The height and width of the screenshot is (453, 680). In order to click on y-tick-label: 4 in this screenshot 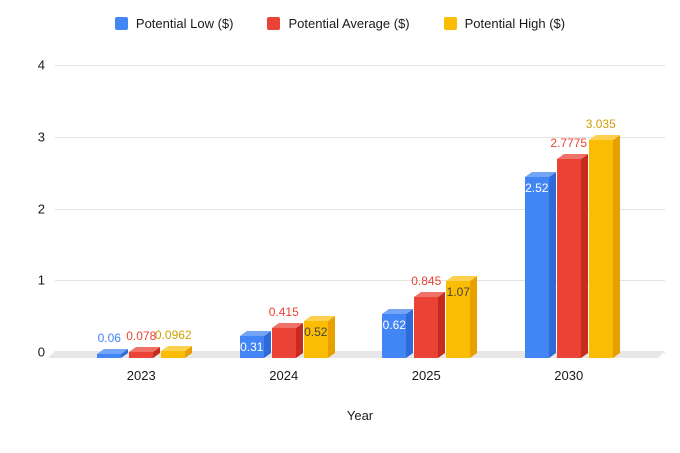, I will do `click(41, 65)`.